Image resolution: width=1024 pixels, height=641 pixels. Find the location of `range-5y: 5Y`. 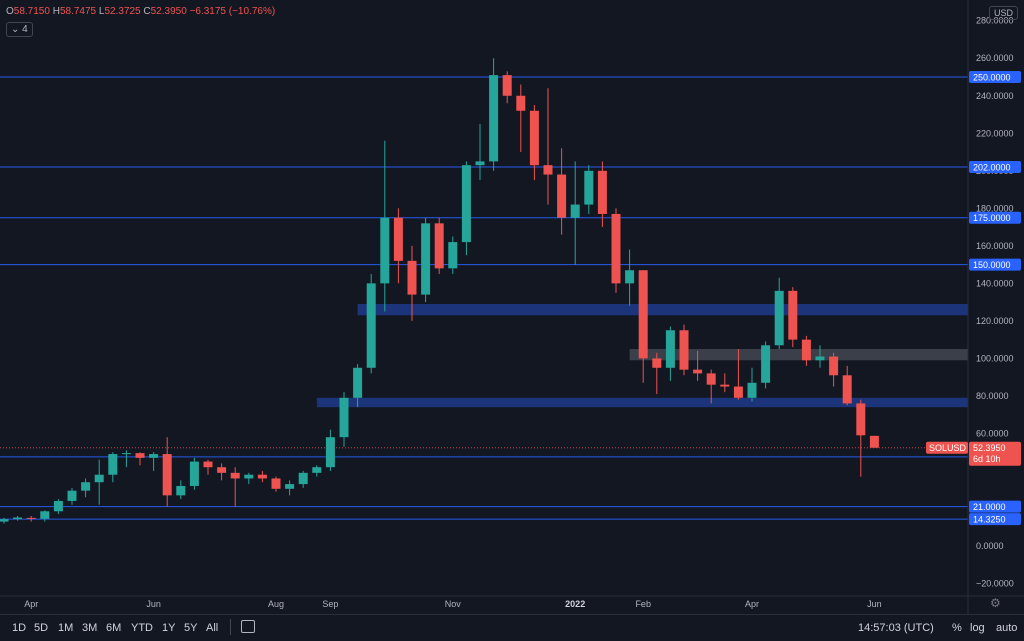

range-5y: 5Y is located at coordinates (191, 628).